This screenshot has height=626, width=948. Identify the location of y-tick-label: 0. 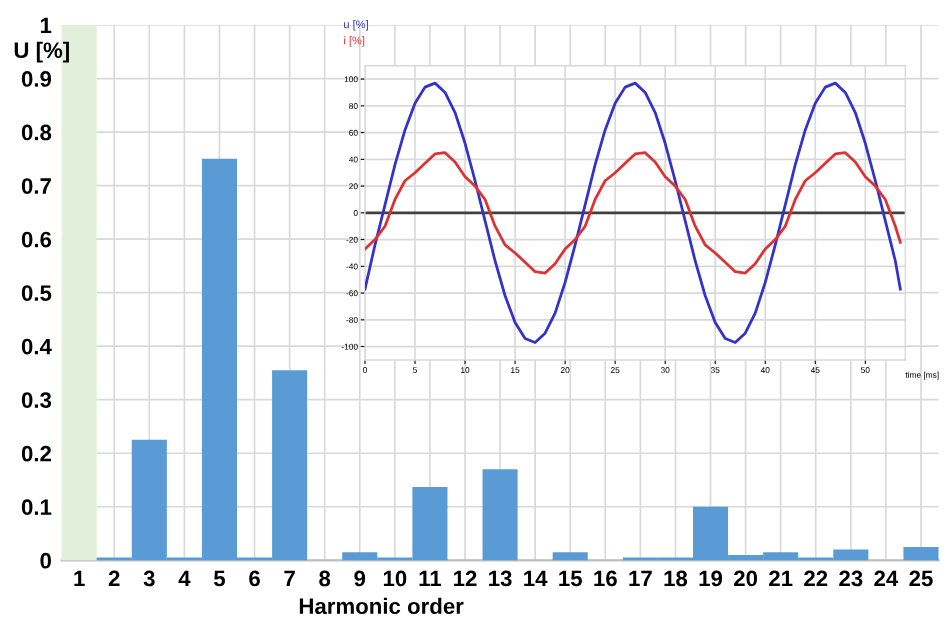
(45, 560).